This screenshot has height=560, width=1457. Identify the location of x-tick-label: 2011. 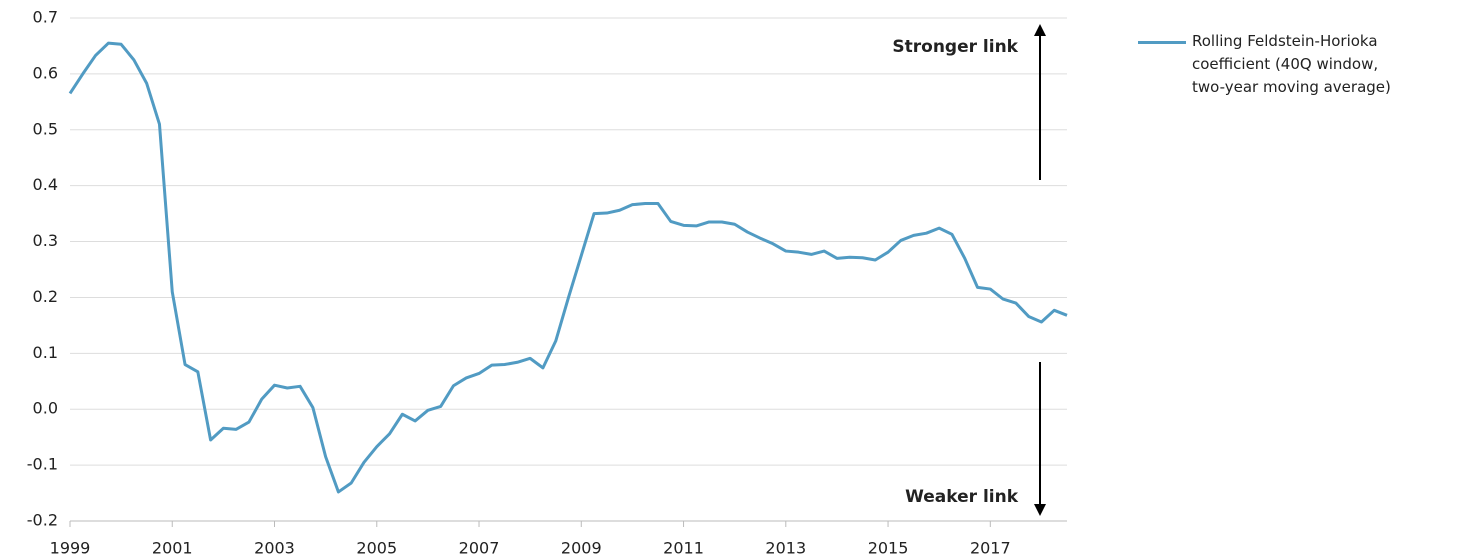
(683, 548).